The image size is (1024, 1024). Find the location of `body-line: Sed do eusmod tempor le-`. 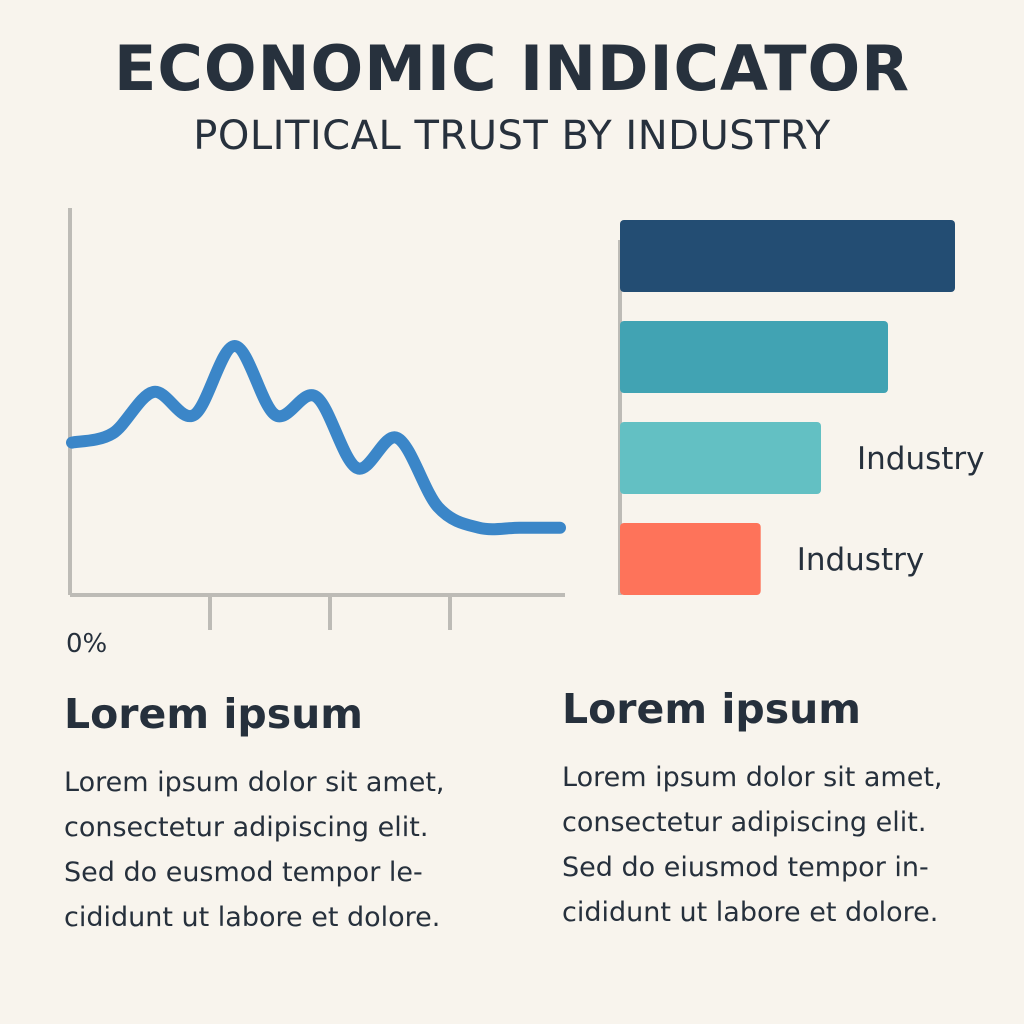

body-line: Sed do eusmod tempor le- is located at coordinates (243, 872).